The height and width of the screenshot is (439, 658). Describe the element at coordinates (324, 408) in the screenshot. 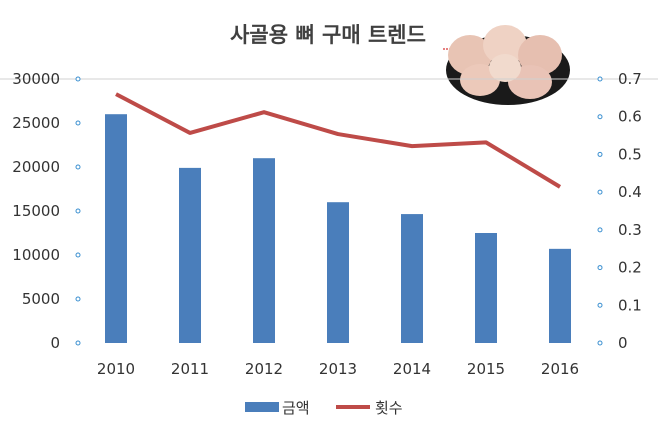

I see `legend: 금액 횟수` at that location.